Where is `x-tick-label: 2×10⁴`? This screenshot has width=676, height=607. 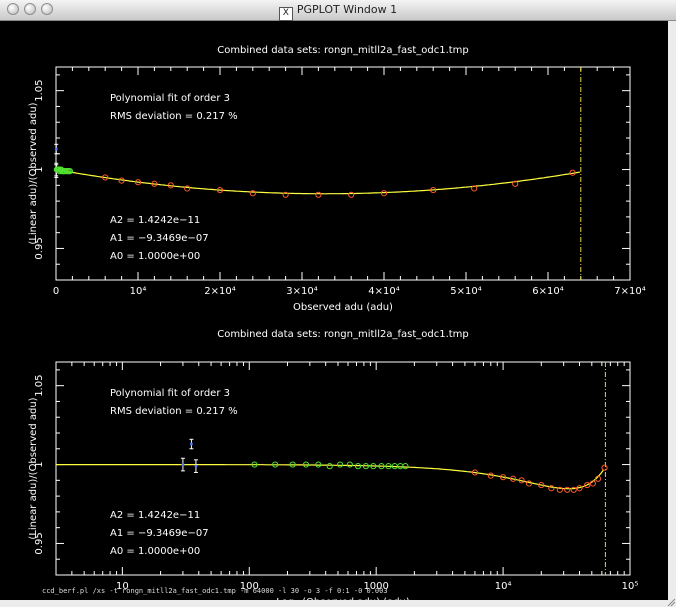 x-tick-label: 2×10⁴ is located at coordinates (219, 291).